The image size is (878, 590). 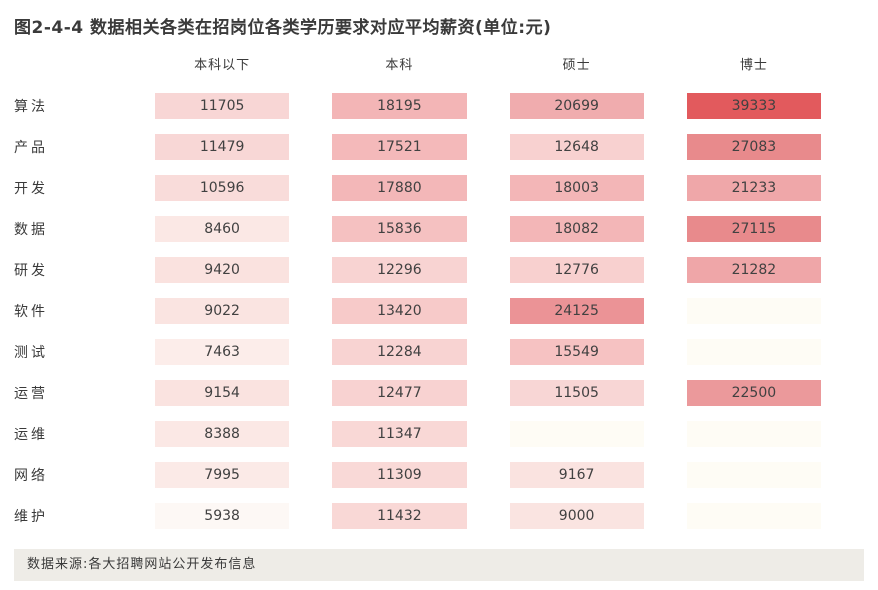 What do you see at coordinates (222, 229) in the screenshot?
I see `salary-cell: 8460` at bounding box center [222, 229].